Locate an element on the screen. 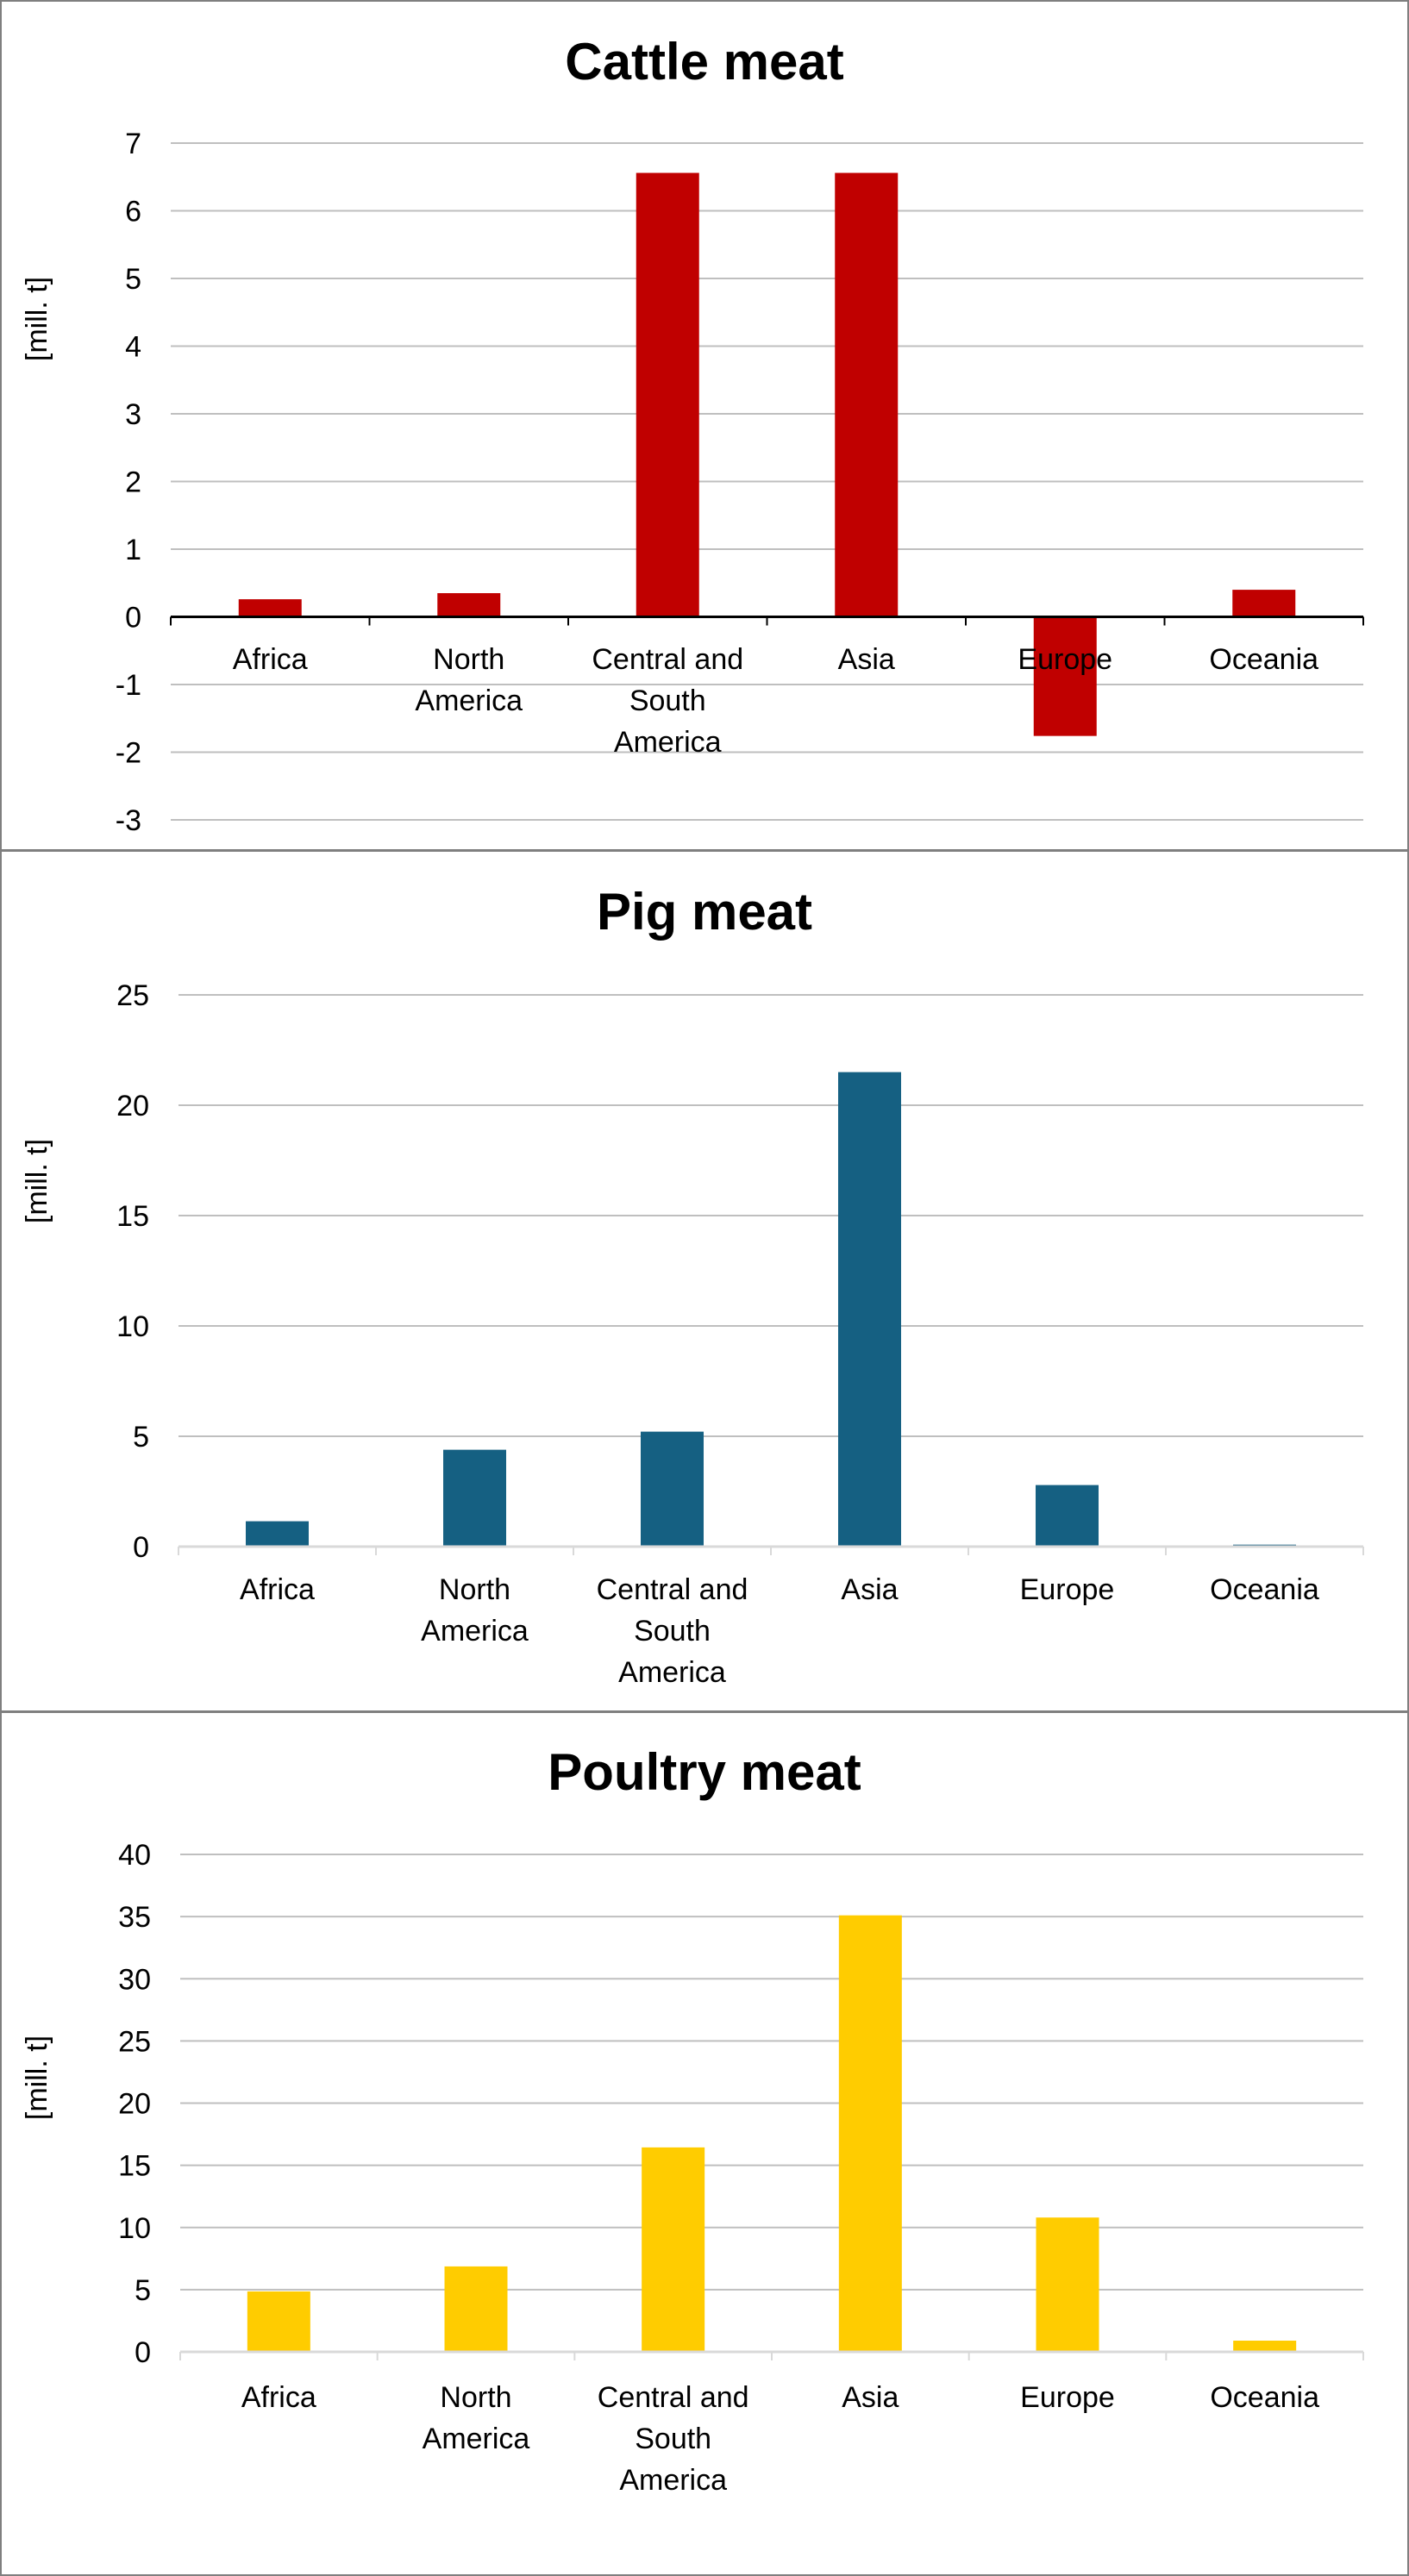 The height and width of the screenshot is (2576, 1409). y-tick-label: 40 is located at coordinates (134, 1855).